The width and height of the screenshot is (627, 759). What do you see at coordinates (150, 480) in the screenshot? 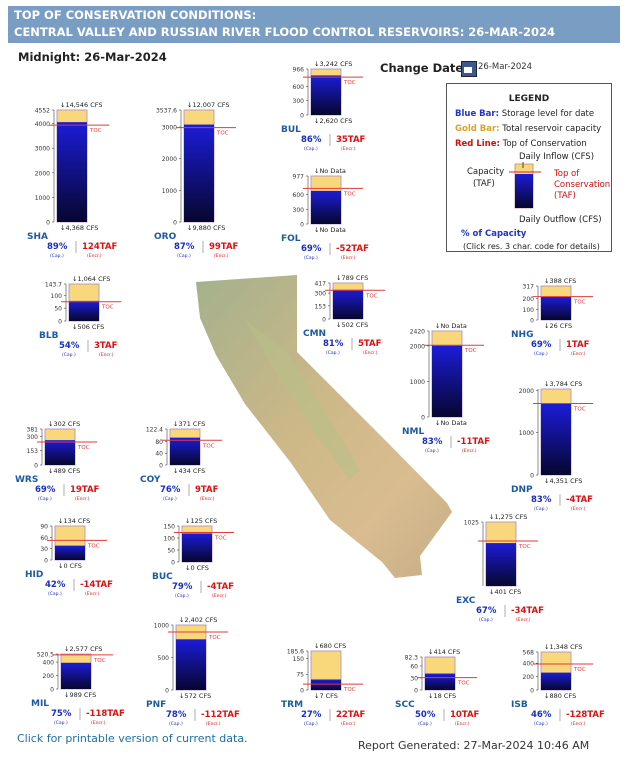
I see `reservoir-code-coy: COY` at bounding box center [150, 480].